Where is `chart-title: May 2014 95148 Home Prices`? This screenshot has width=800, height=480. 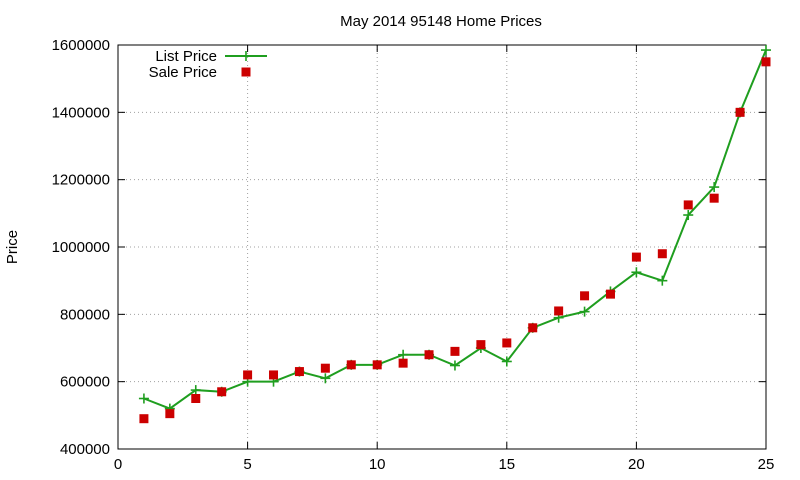
chart-title: May 2014 95148 Home Prices is located at coordinates (441, 21).